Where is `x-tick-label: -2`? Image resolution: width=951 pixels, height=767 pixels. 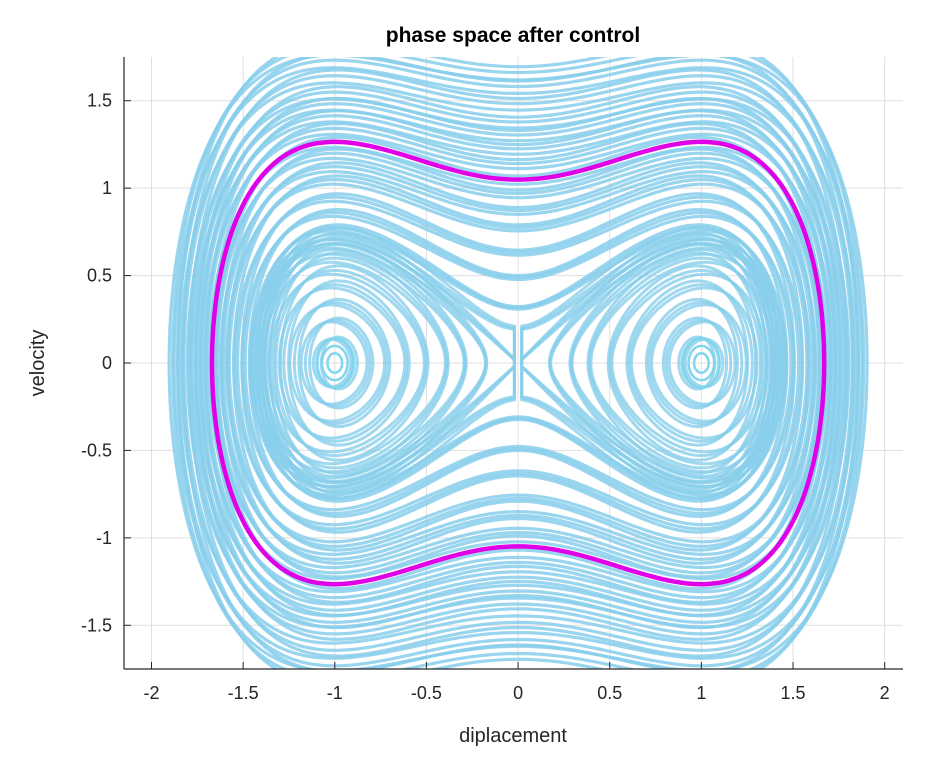
x-tick-label: -2 is located at coordinates (151, 693).